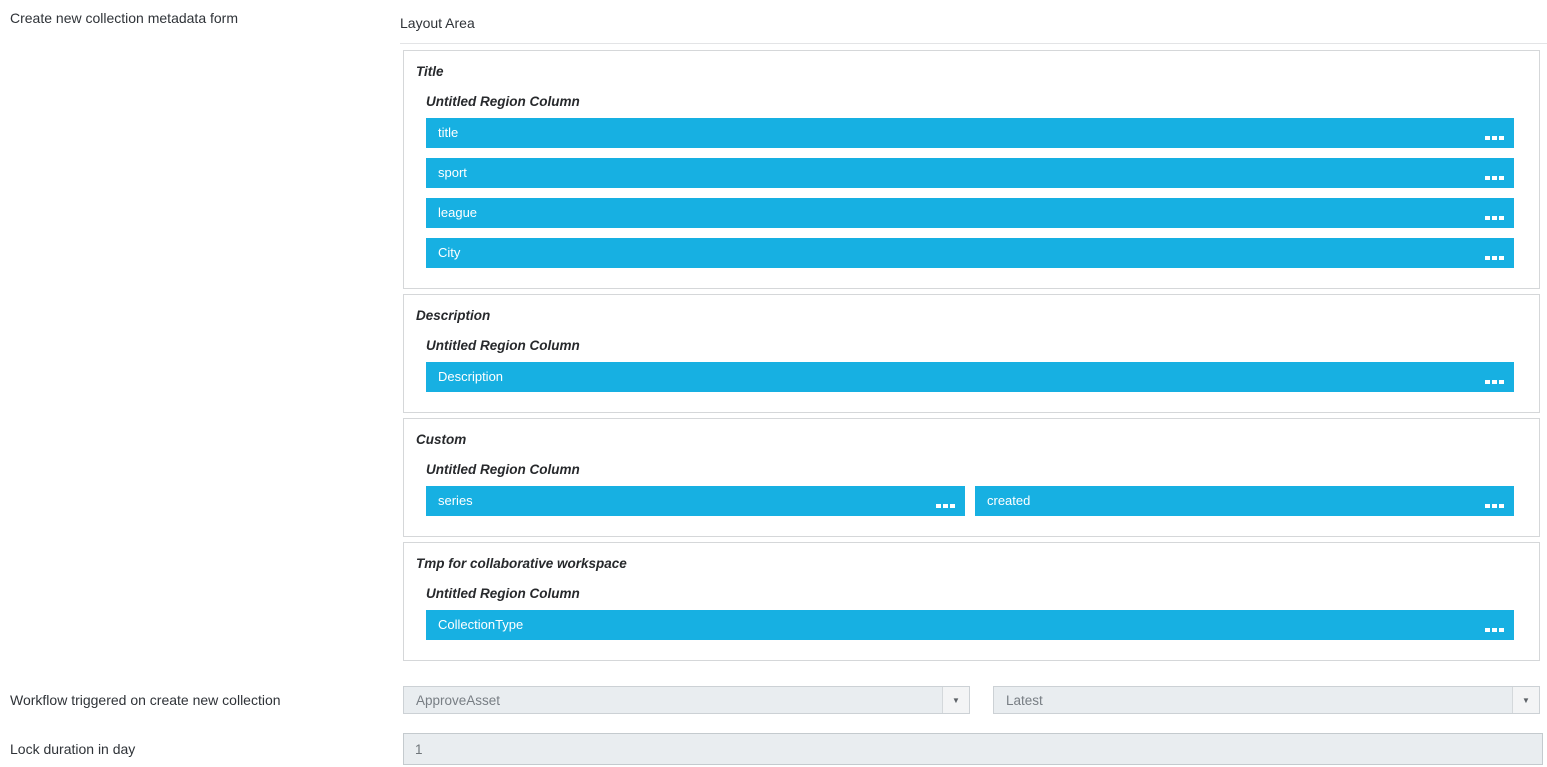 The image size is (1547, 767). What do you see at coordinates (481, 624) in the screenshot?
I see `field-bar-label: CollectionType` at bounding box center [481, 624].